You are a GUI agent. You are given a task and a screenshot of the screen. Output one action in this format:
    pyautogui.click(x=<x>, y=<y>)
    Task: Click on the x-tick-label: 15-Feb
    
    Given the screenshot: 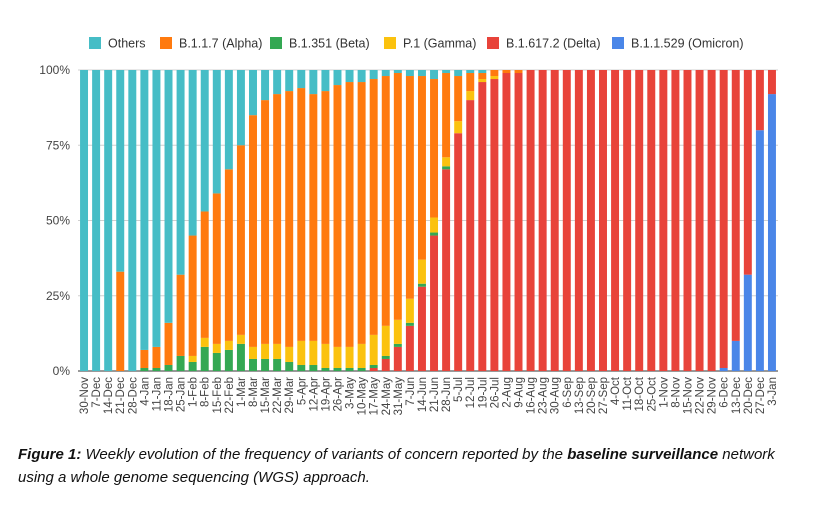 What is the action you would take?
    pyautogui.click(x=218, y=395)
    